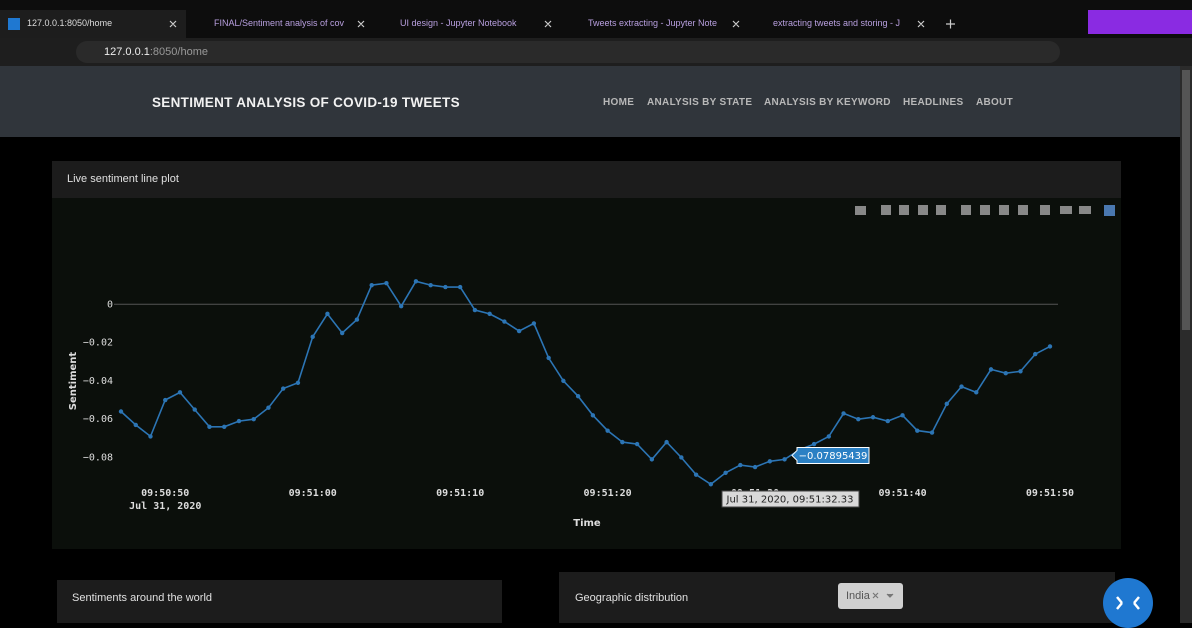 This screenshot has height=628, width=1192. I want to click on card-header, so click(586, 179).